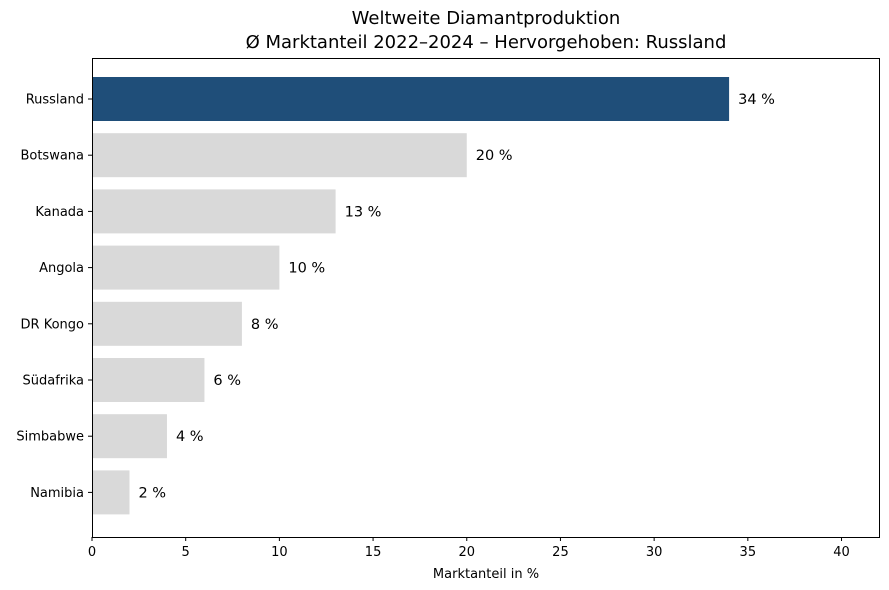  I want to click on y-tick-label-kanada: Kanada, so click(59, 212).